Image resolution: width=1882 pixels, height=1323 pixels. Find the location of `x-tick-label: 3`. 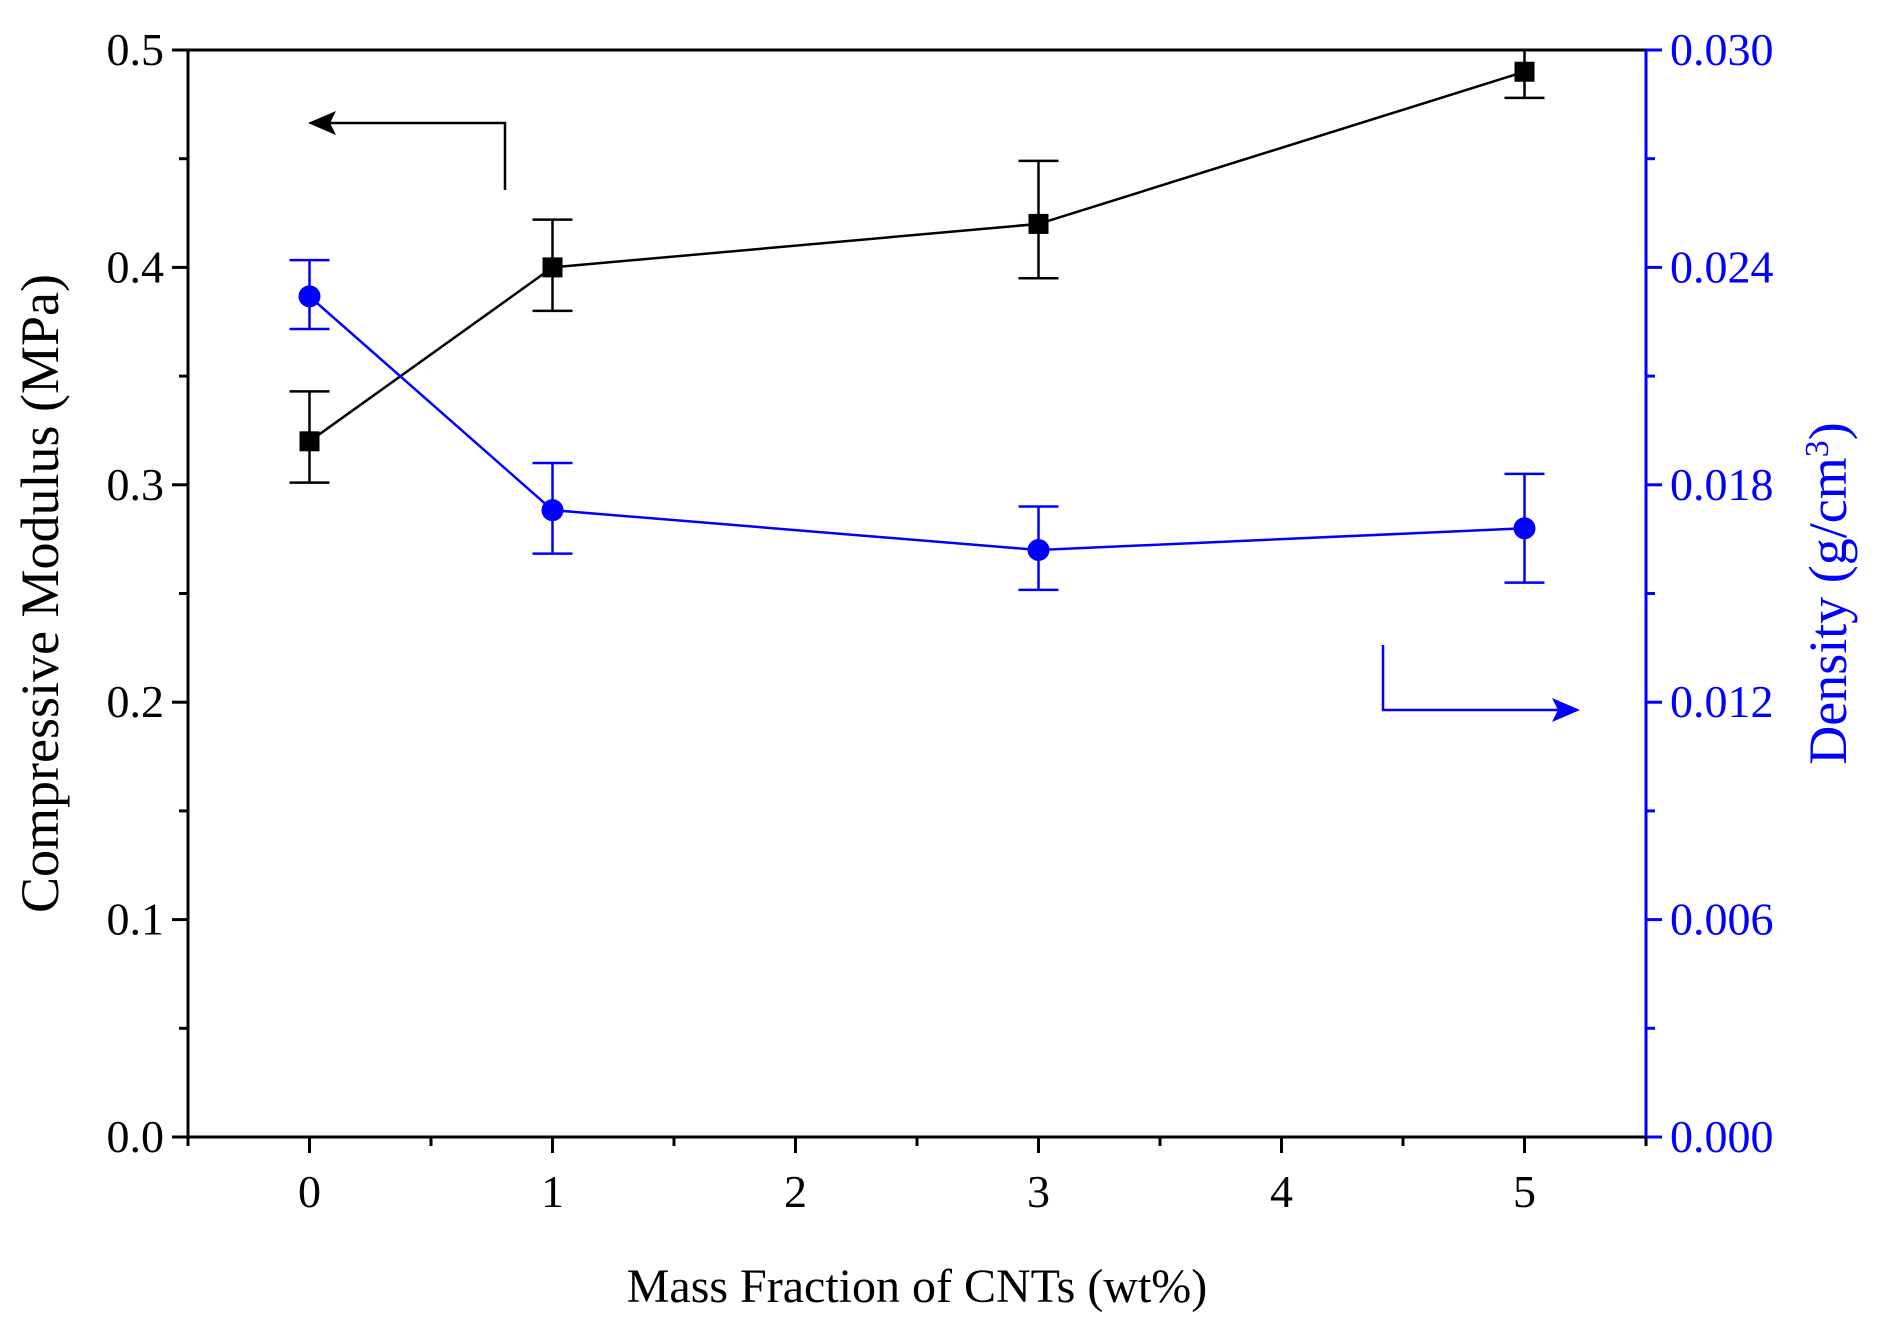

x-tick-label: 3 is located at coordinates (1038, 1191).